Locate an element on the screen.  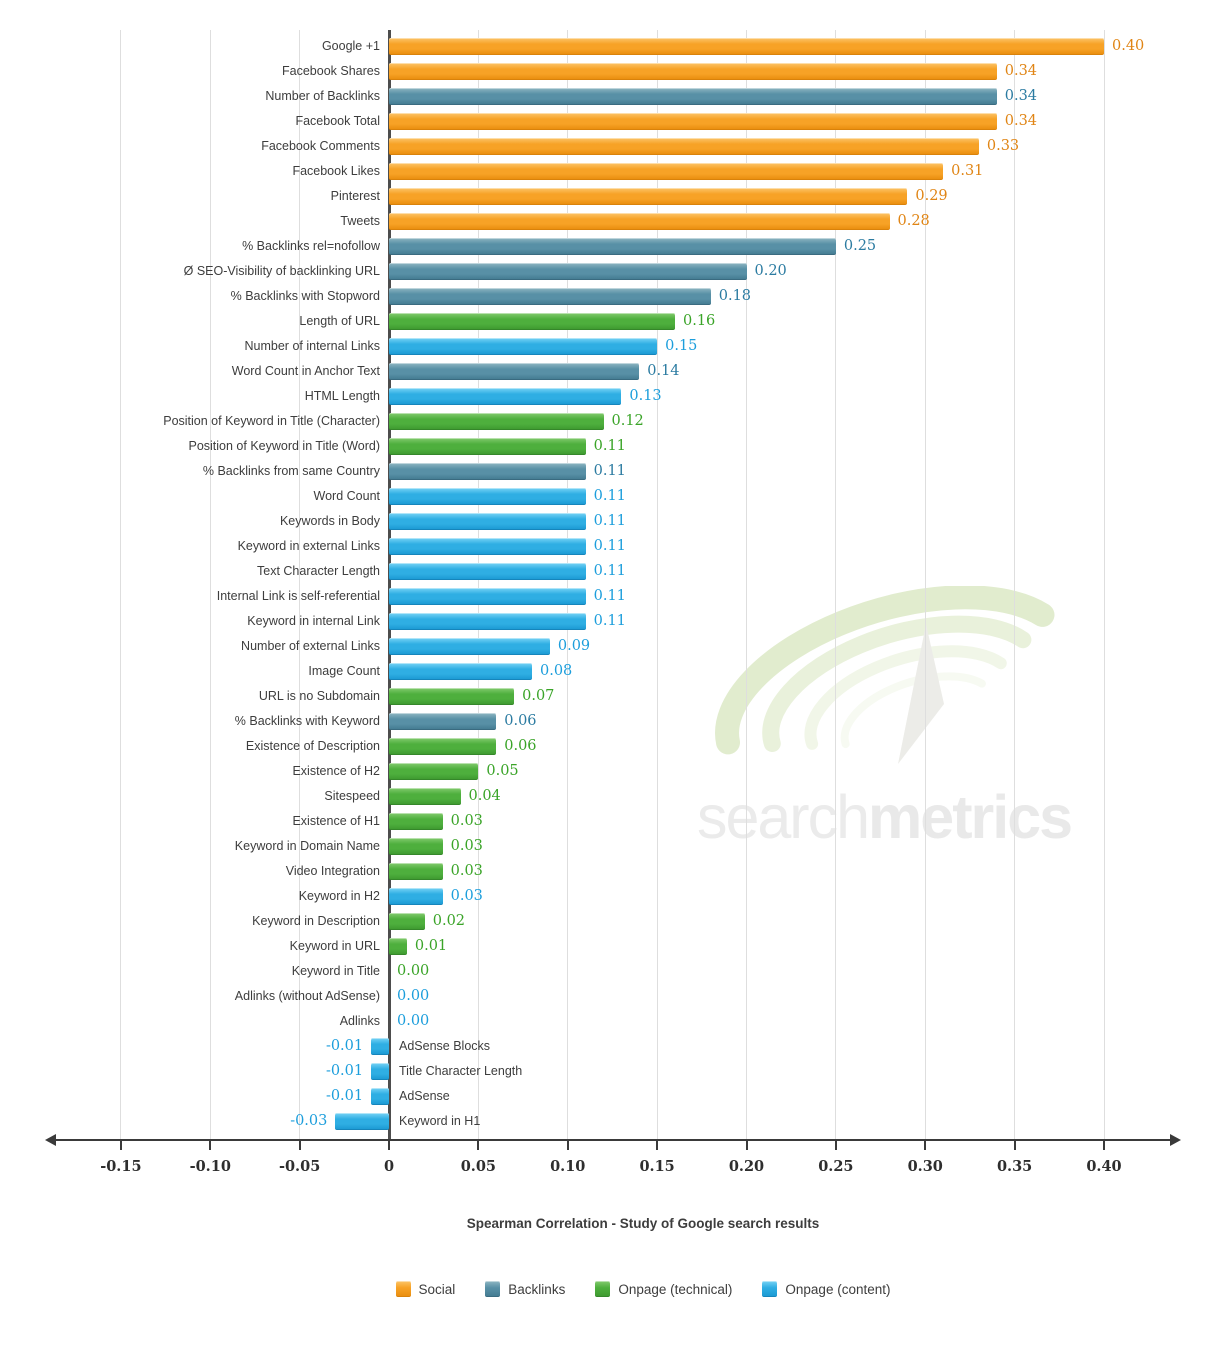
category-label: % Backlinks from same Country is located at coordinates (291, 470).